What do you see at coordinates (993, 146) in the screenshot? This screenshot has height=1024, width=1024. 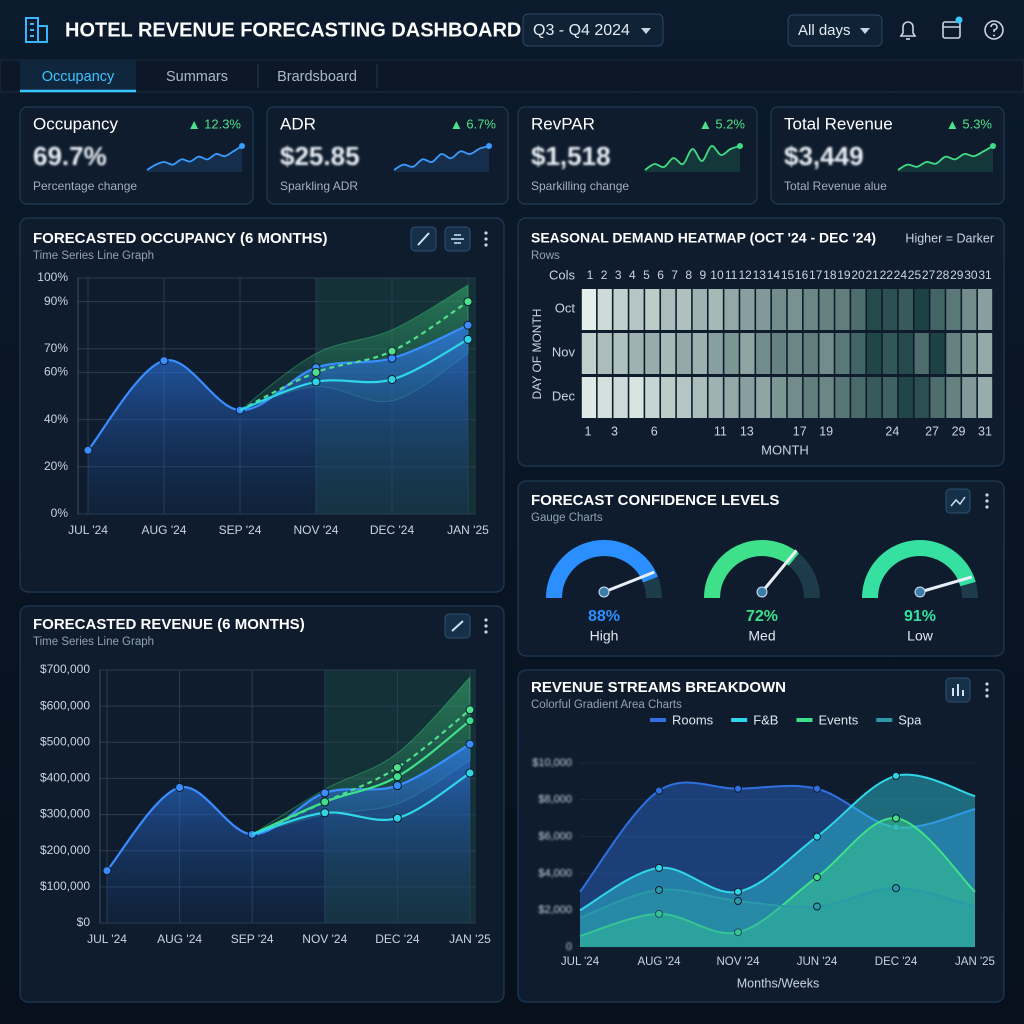 I see `sparkline-end` at bounding box center [993, 146].